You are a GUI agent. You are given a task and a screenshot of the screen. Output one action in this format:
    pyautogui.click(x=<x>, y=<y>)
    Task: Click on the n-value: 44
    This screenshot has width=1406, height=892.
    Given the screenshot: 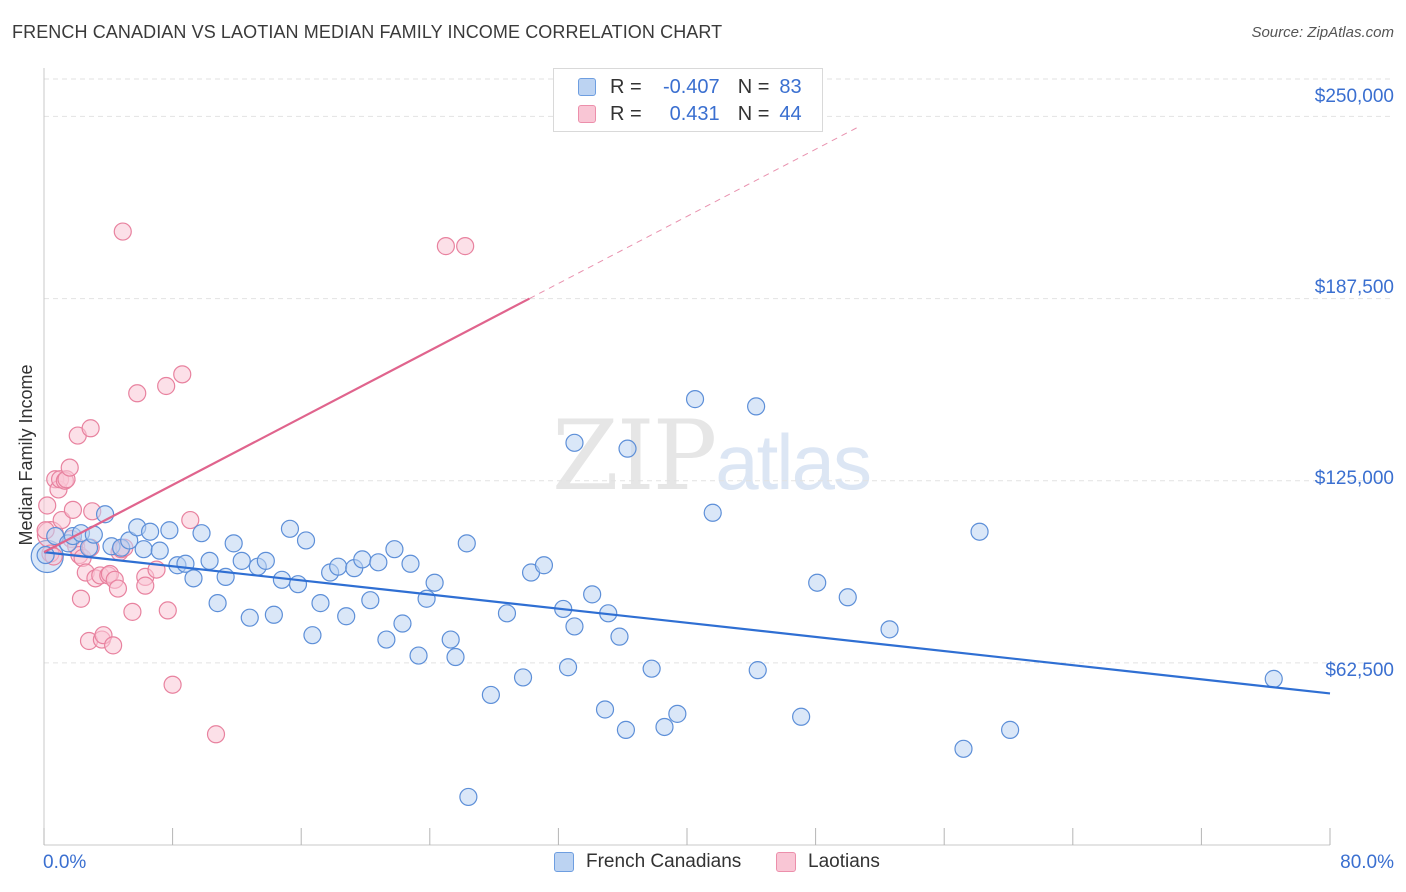 What is the action you would take?
    pyautogui.click(x=790, y=113)
    